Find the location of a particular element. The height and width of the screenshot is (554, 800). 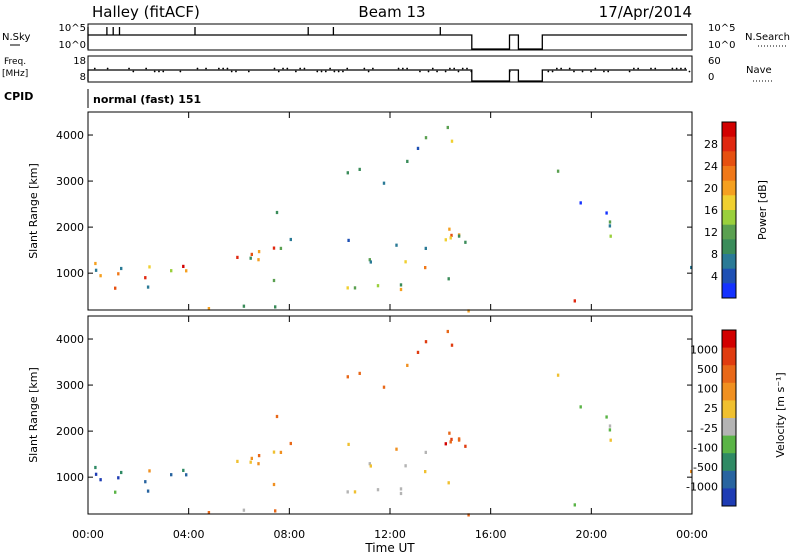

cpid-label: CPID is located at coordinates (18, 96).